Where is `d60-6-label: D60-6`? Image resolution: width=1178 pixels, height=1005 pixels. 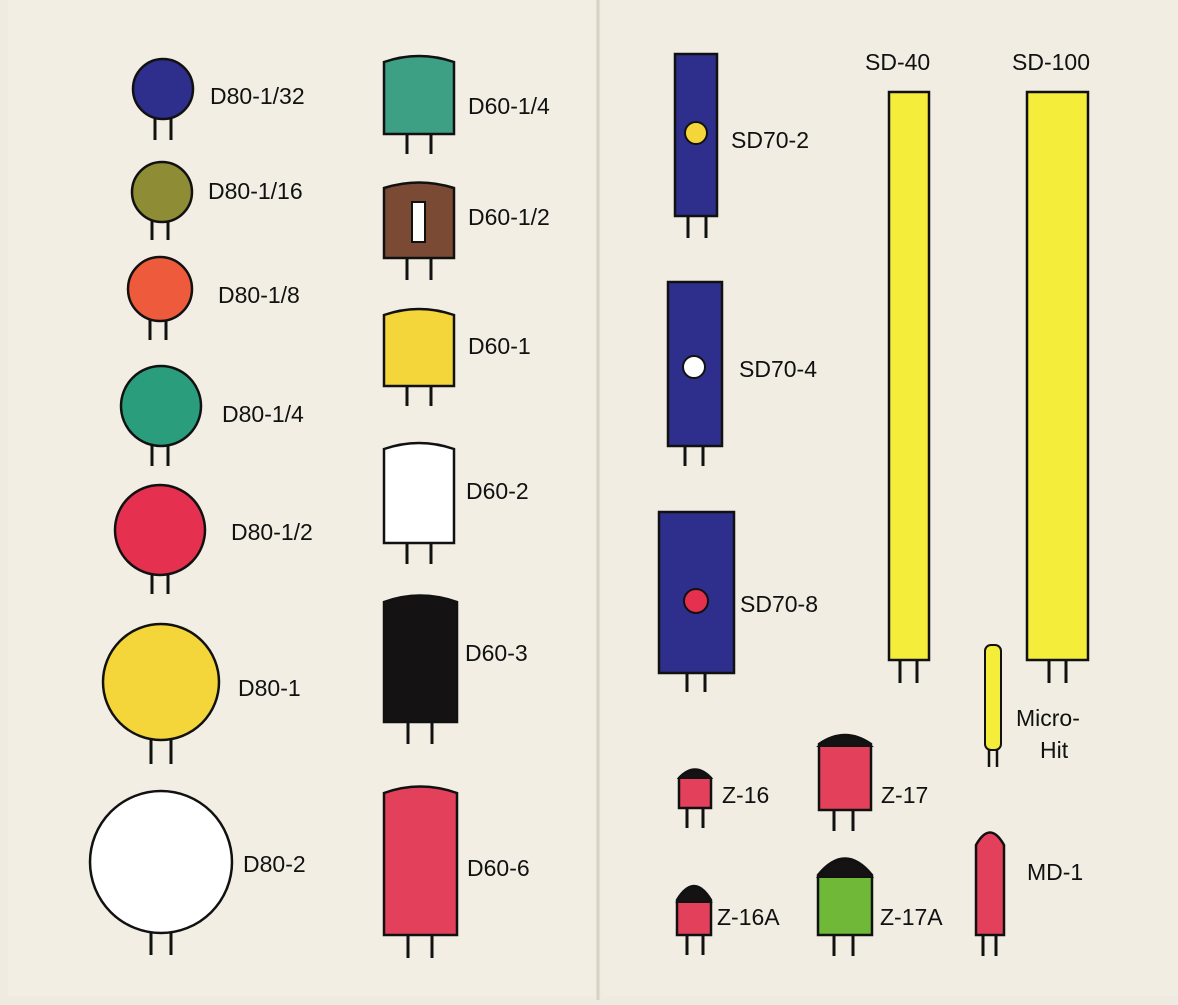 d60-6-label: D60-6 is located at coordinates (498, 868).